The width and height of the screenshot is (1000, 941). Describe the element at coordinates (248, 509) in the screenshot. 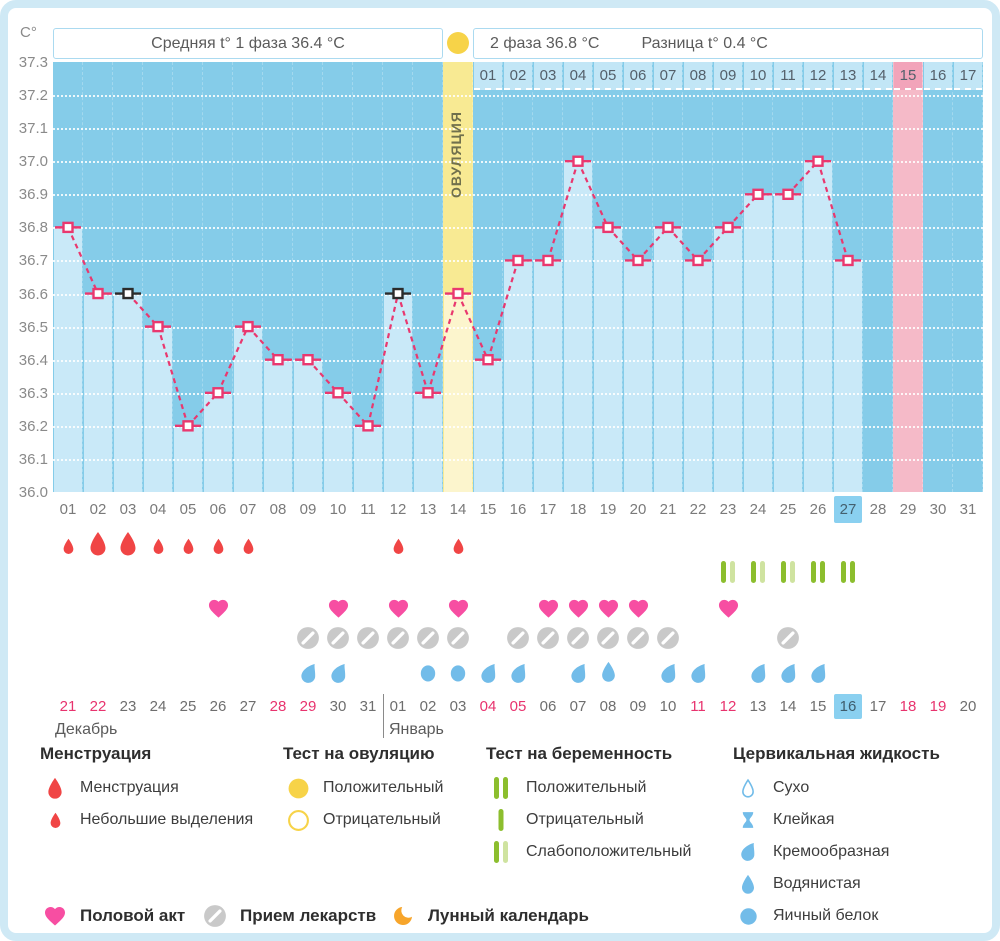

I see `cycle-day-cell-07: 07` at that location.